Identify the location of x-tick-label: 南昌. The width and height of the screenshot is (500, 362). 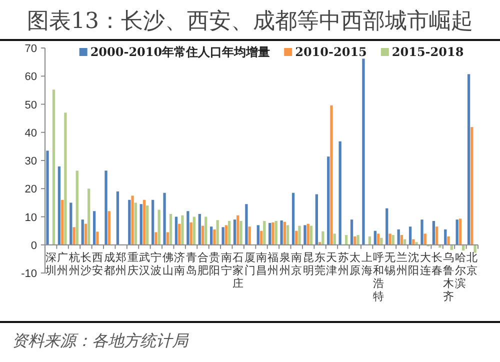
(261, 263).